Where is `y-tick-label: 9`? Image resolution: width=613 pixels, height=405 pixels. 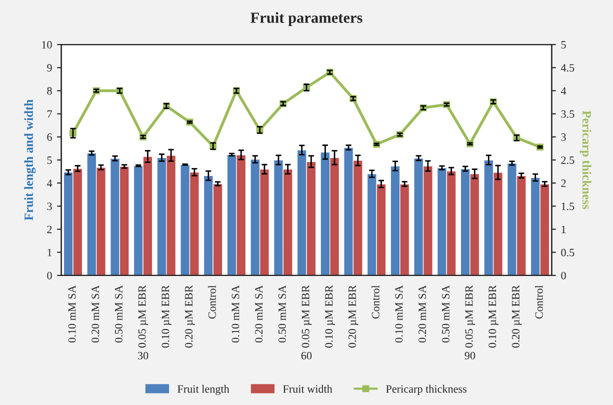 y-tick-label: 9 is located at coordinates (49, 68).